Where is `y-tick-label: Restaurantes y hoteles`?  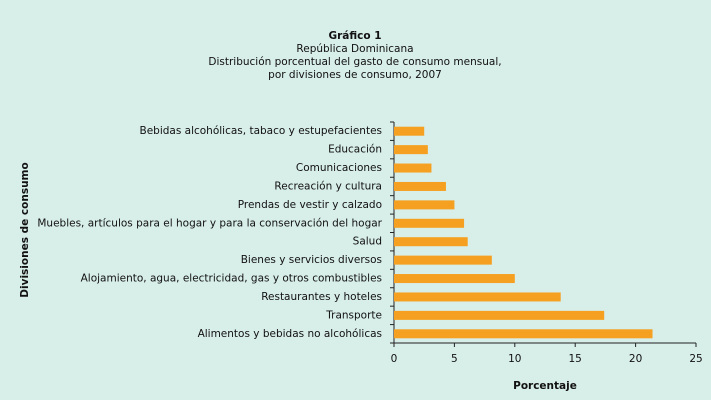
y-tick-label: Restaurantes y hoteles is located at coordinates (321, 297).